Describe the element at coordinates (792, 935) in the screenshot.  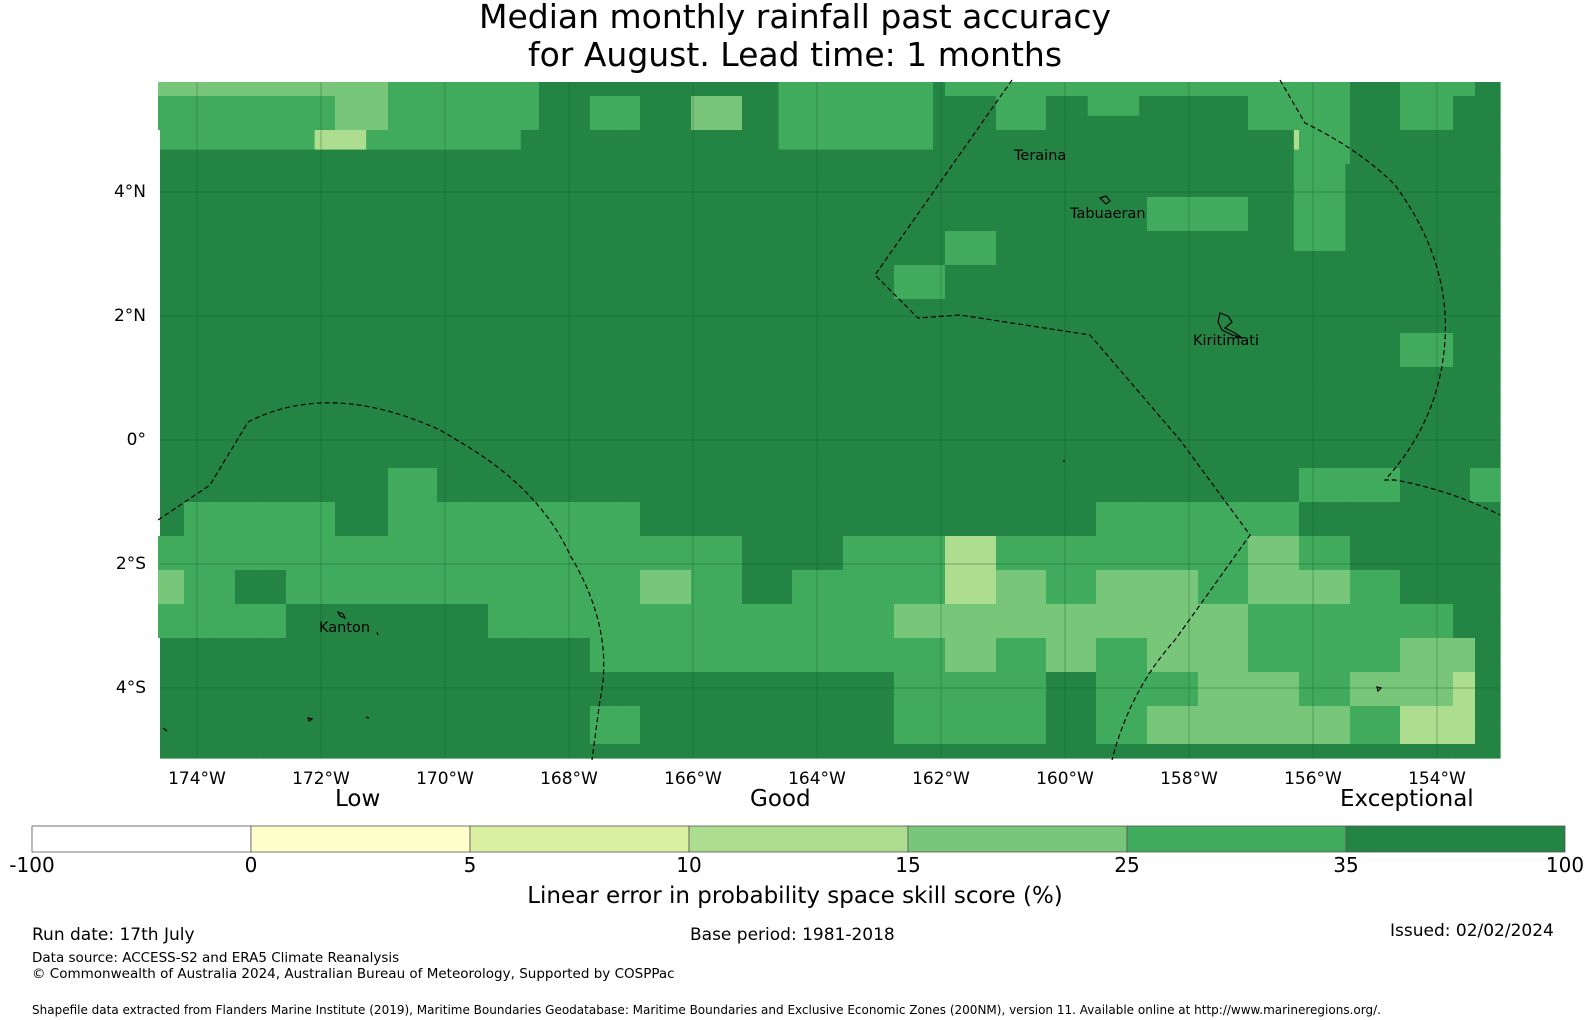
I see `base-period: Base period: 1981-2018` at that location.